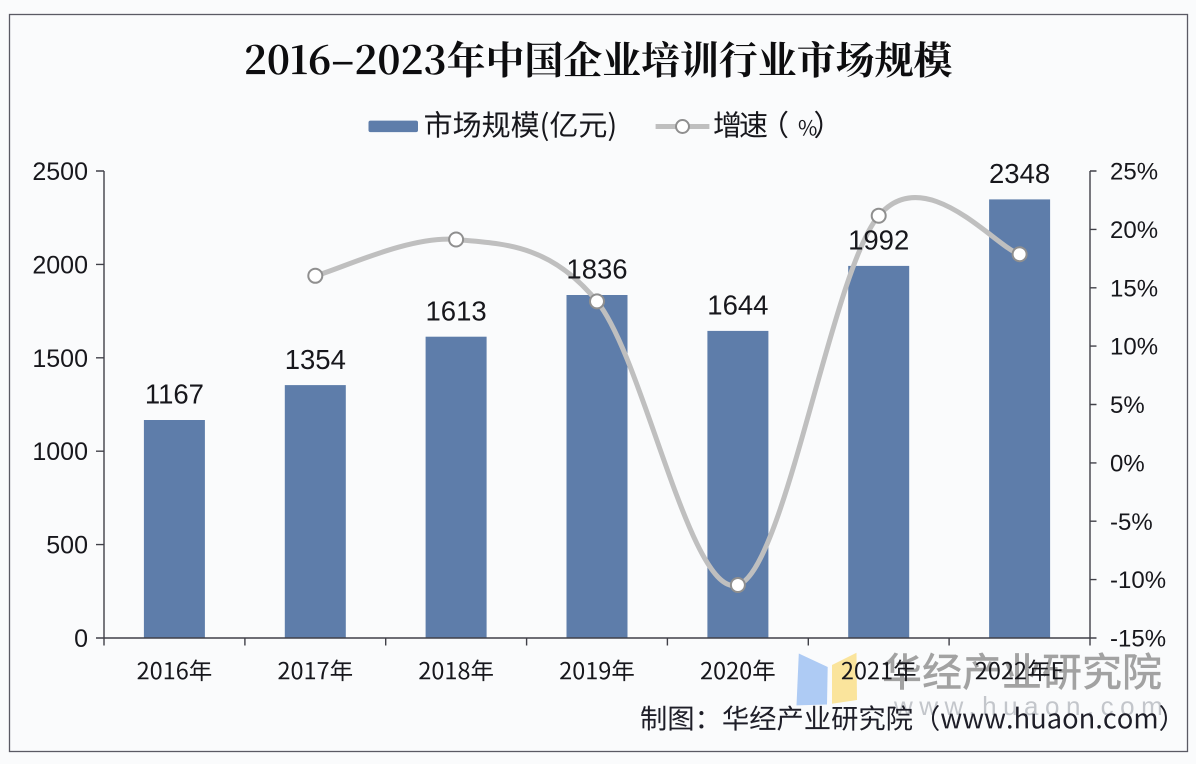 The image size is (1196, 769). Describe the element at coordinates (456, 310) in the screenshot. I see `svg-text: 1613` at that location.